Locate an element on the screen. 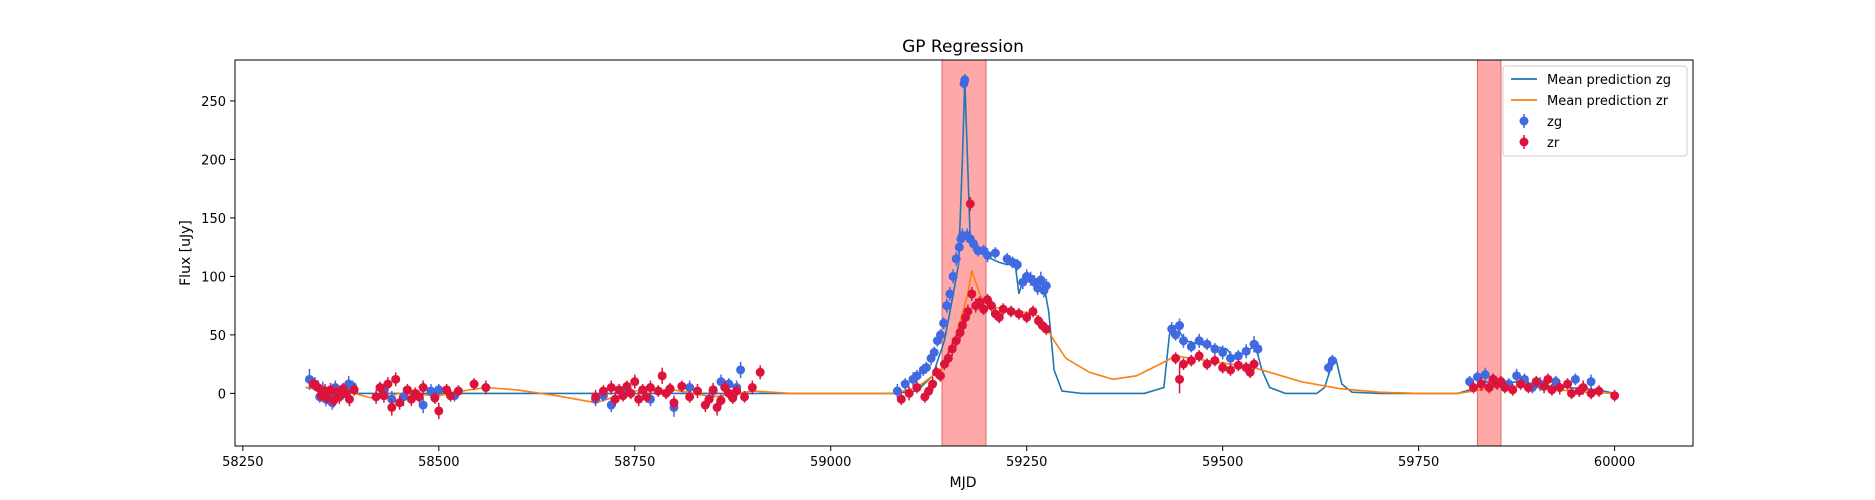 This screenshot has width=1875, height=500. x-tick-label: 59750 is located at coordinates (1418, 462).